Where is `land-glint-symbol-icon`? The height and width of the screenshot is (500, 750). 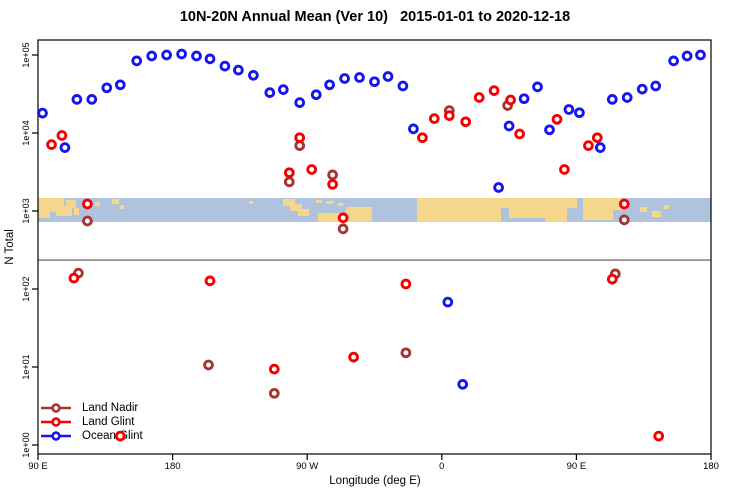 land-glint-symbol-icon is located at coordinates (56, 422).